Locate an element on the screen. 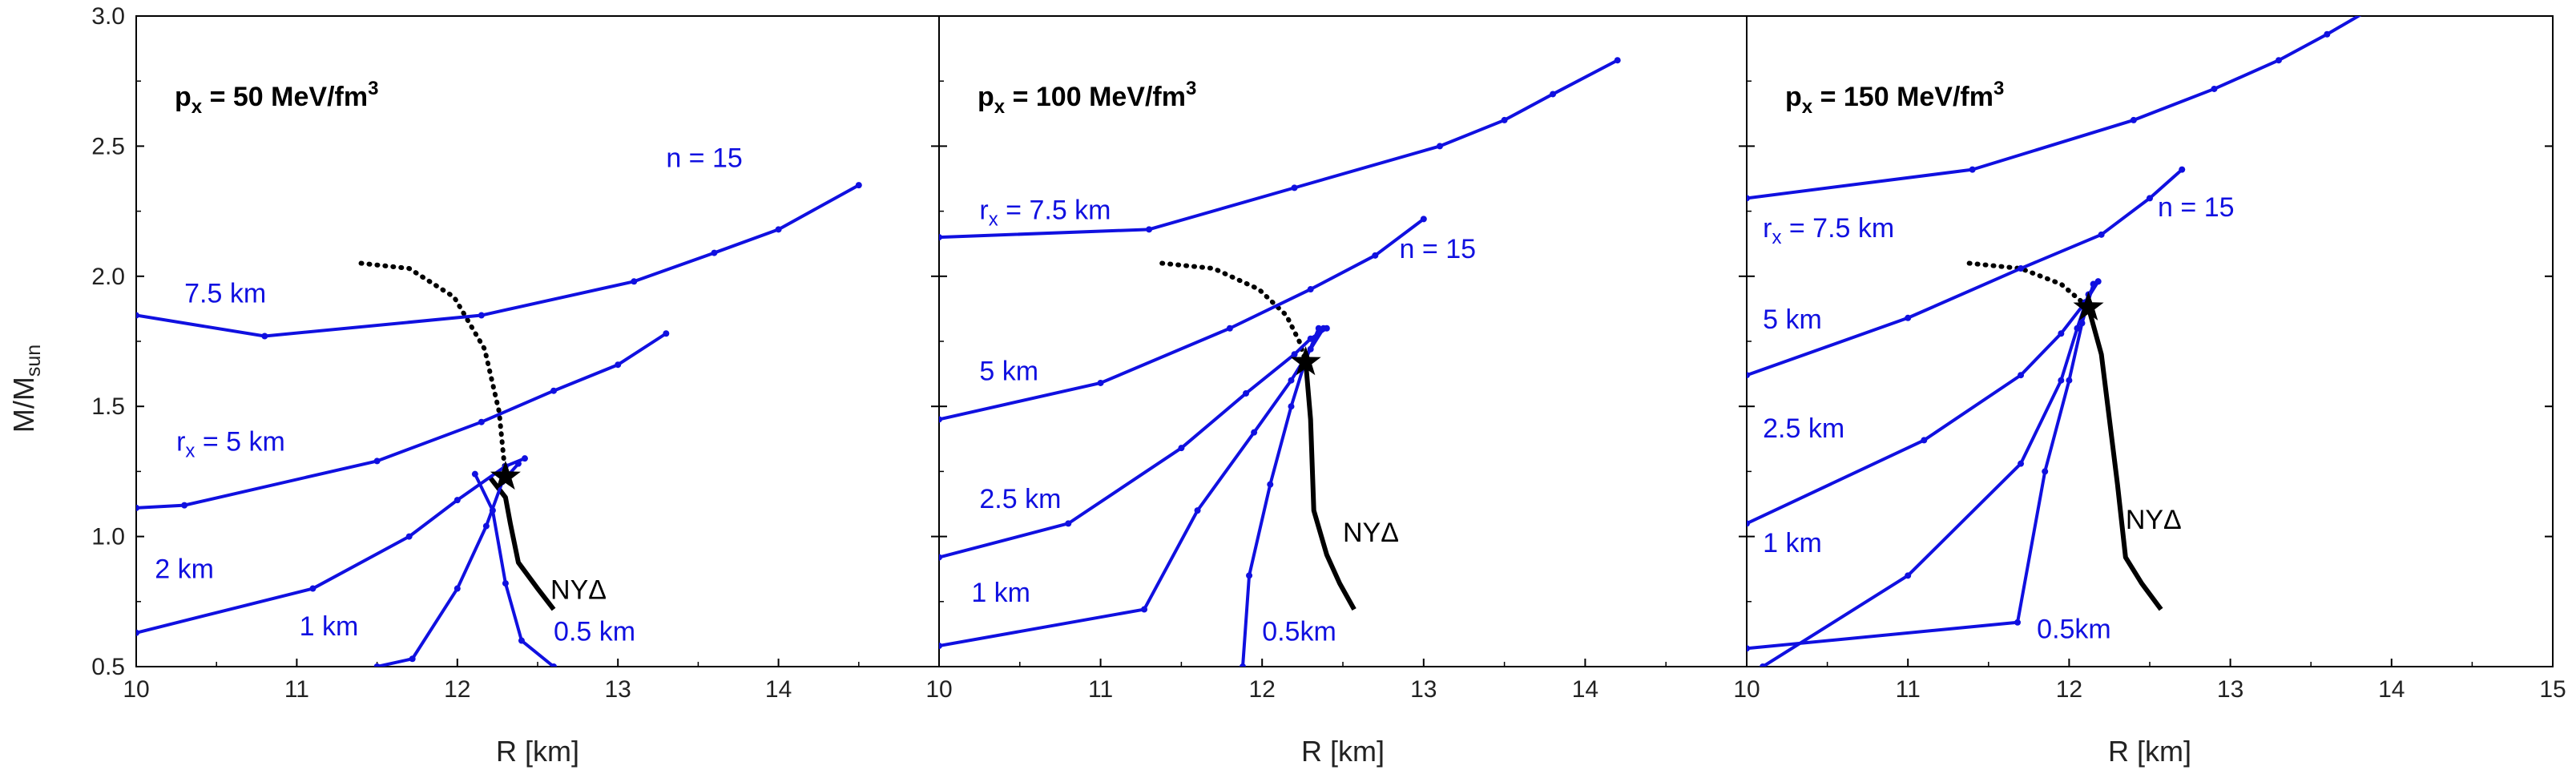 The image size is (2576, 778). series-label: rx = 5 km is located at coordinates (230, 444).